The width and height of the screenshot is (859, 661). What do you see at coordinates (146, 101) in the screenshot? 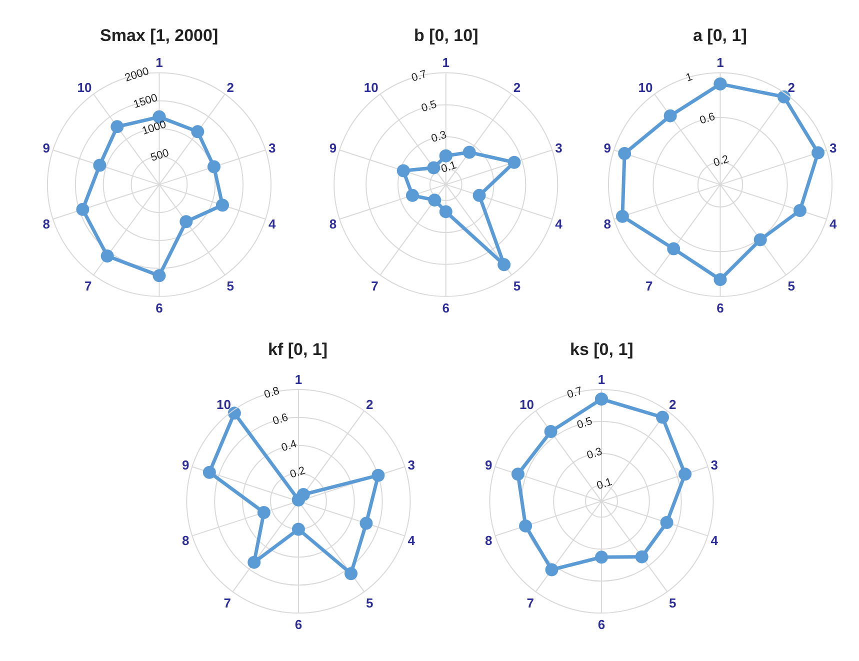
I see `y-tick-label: 1500` at bounding box center [146, 101].